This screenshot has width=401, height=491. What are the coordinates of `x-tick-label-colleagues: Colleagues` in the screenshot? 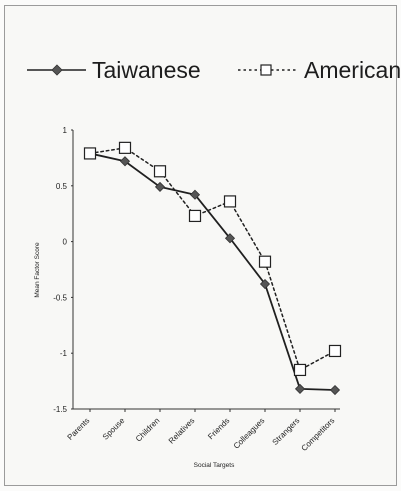 It's located at (249, 433).